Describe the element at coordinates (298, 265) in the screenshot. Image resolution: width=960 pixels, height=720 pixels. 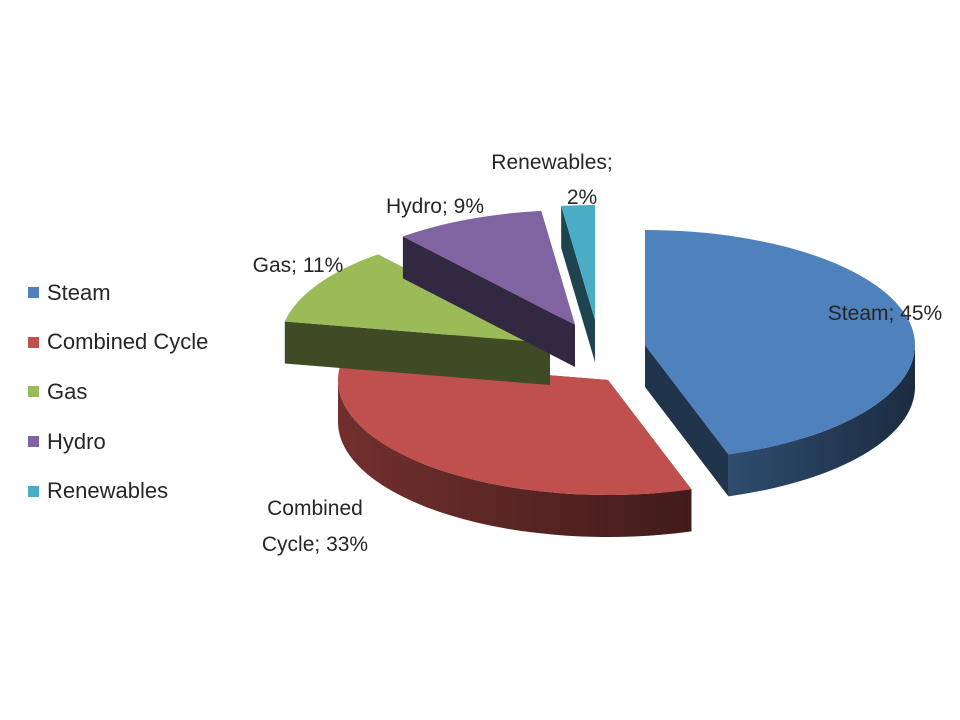
I see `data-label-gas: Gas; 11%` at that location.